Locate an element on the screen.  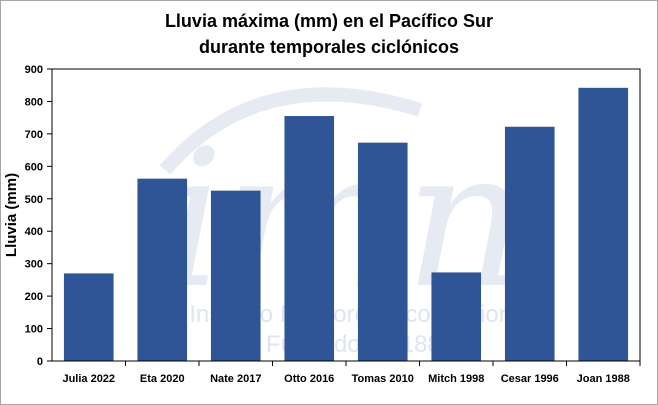
y-tick-label: 900 is located at coordinates (34, 70).